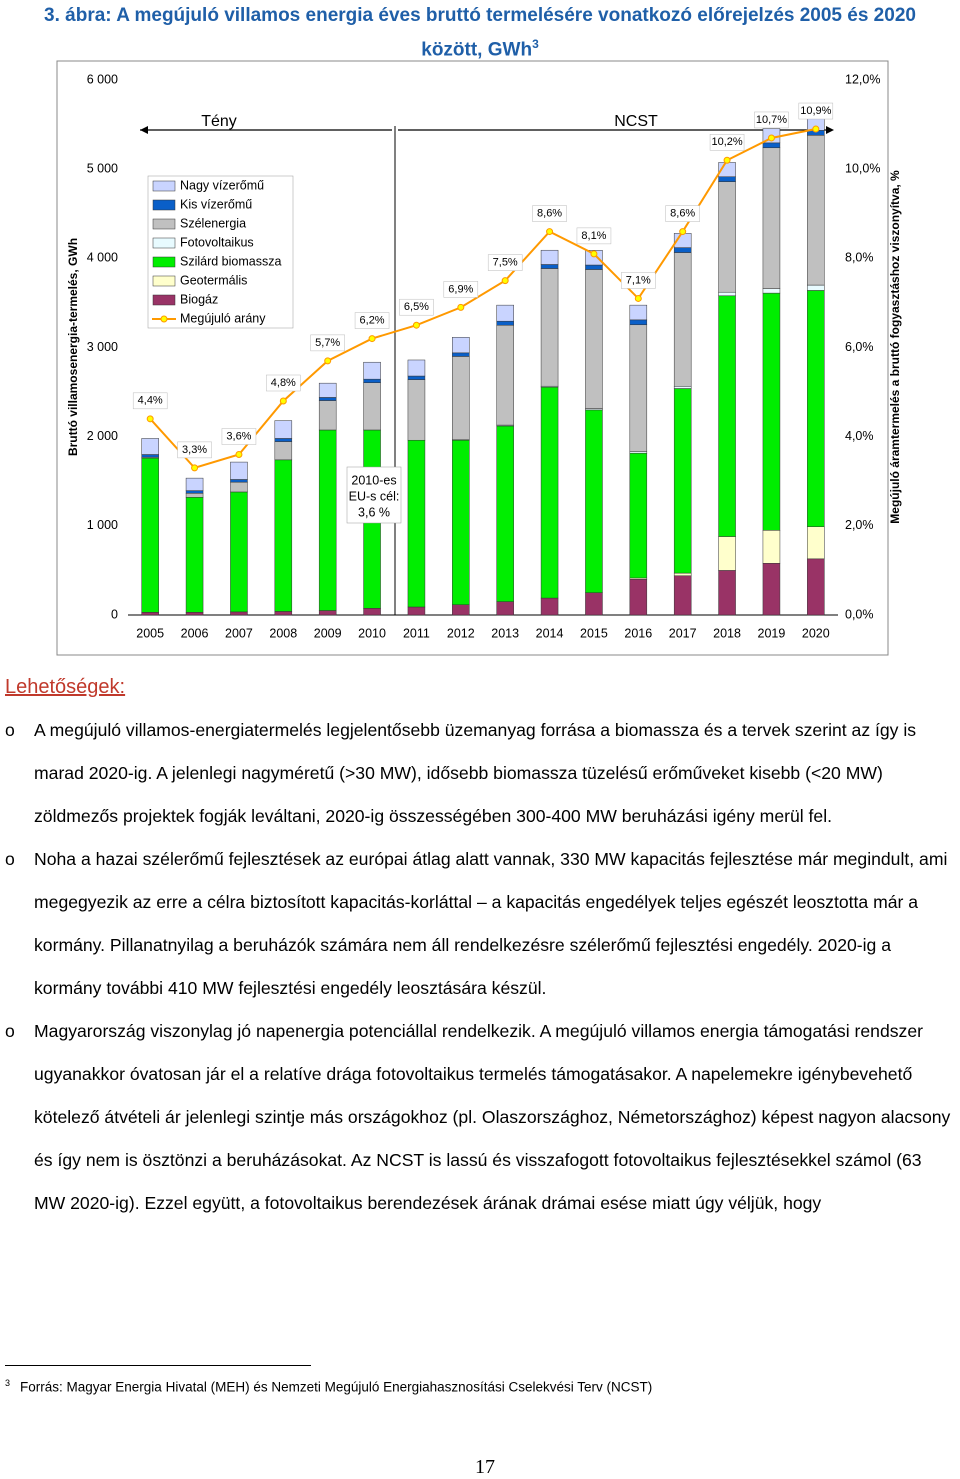  Describe the element at coordinates (219, 121) in the screenshot. I see `fact-label: Tény` at that location.